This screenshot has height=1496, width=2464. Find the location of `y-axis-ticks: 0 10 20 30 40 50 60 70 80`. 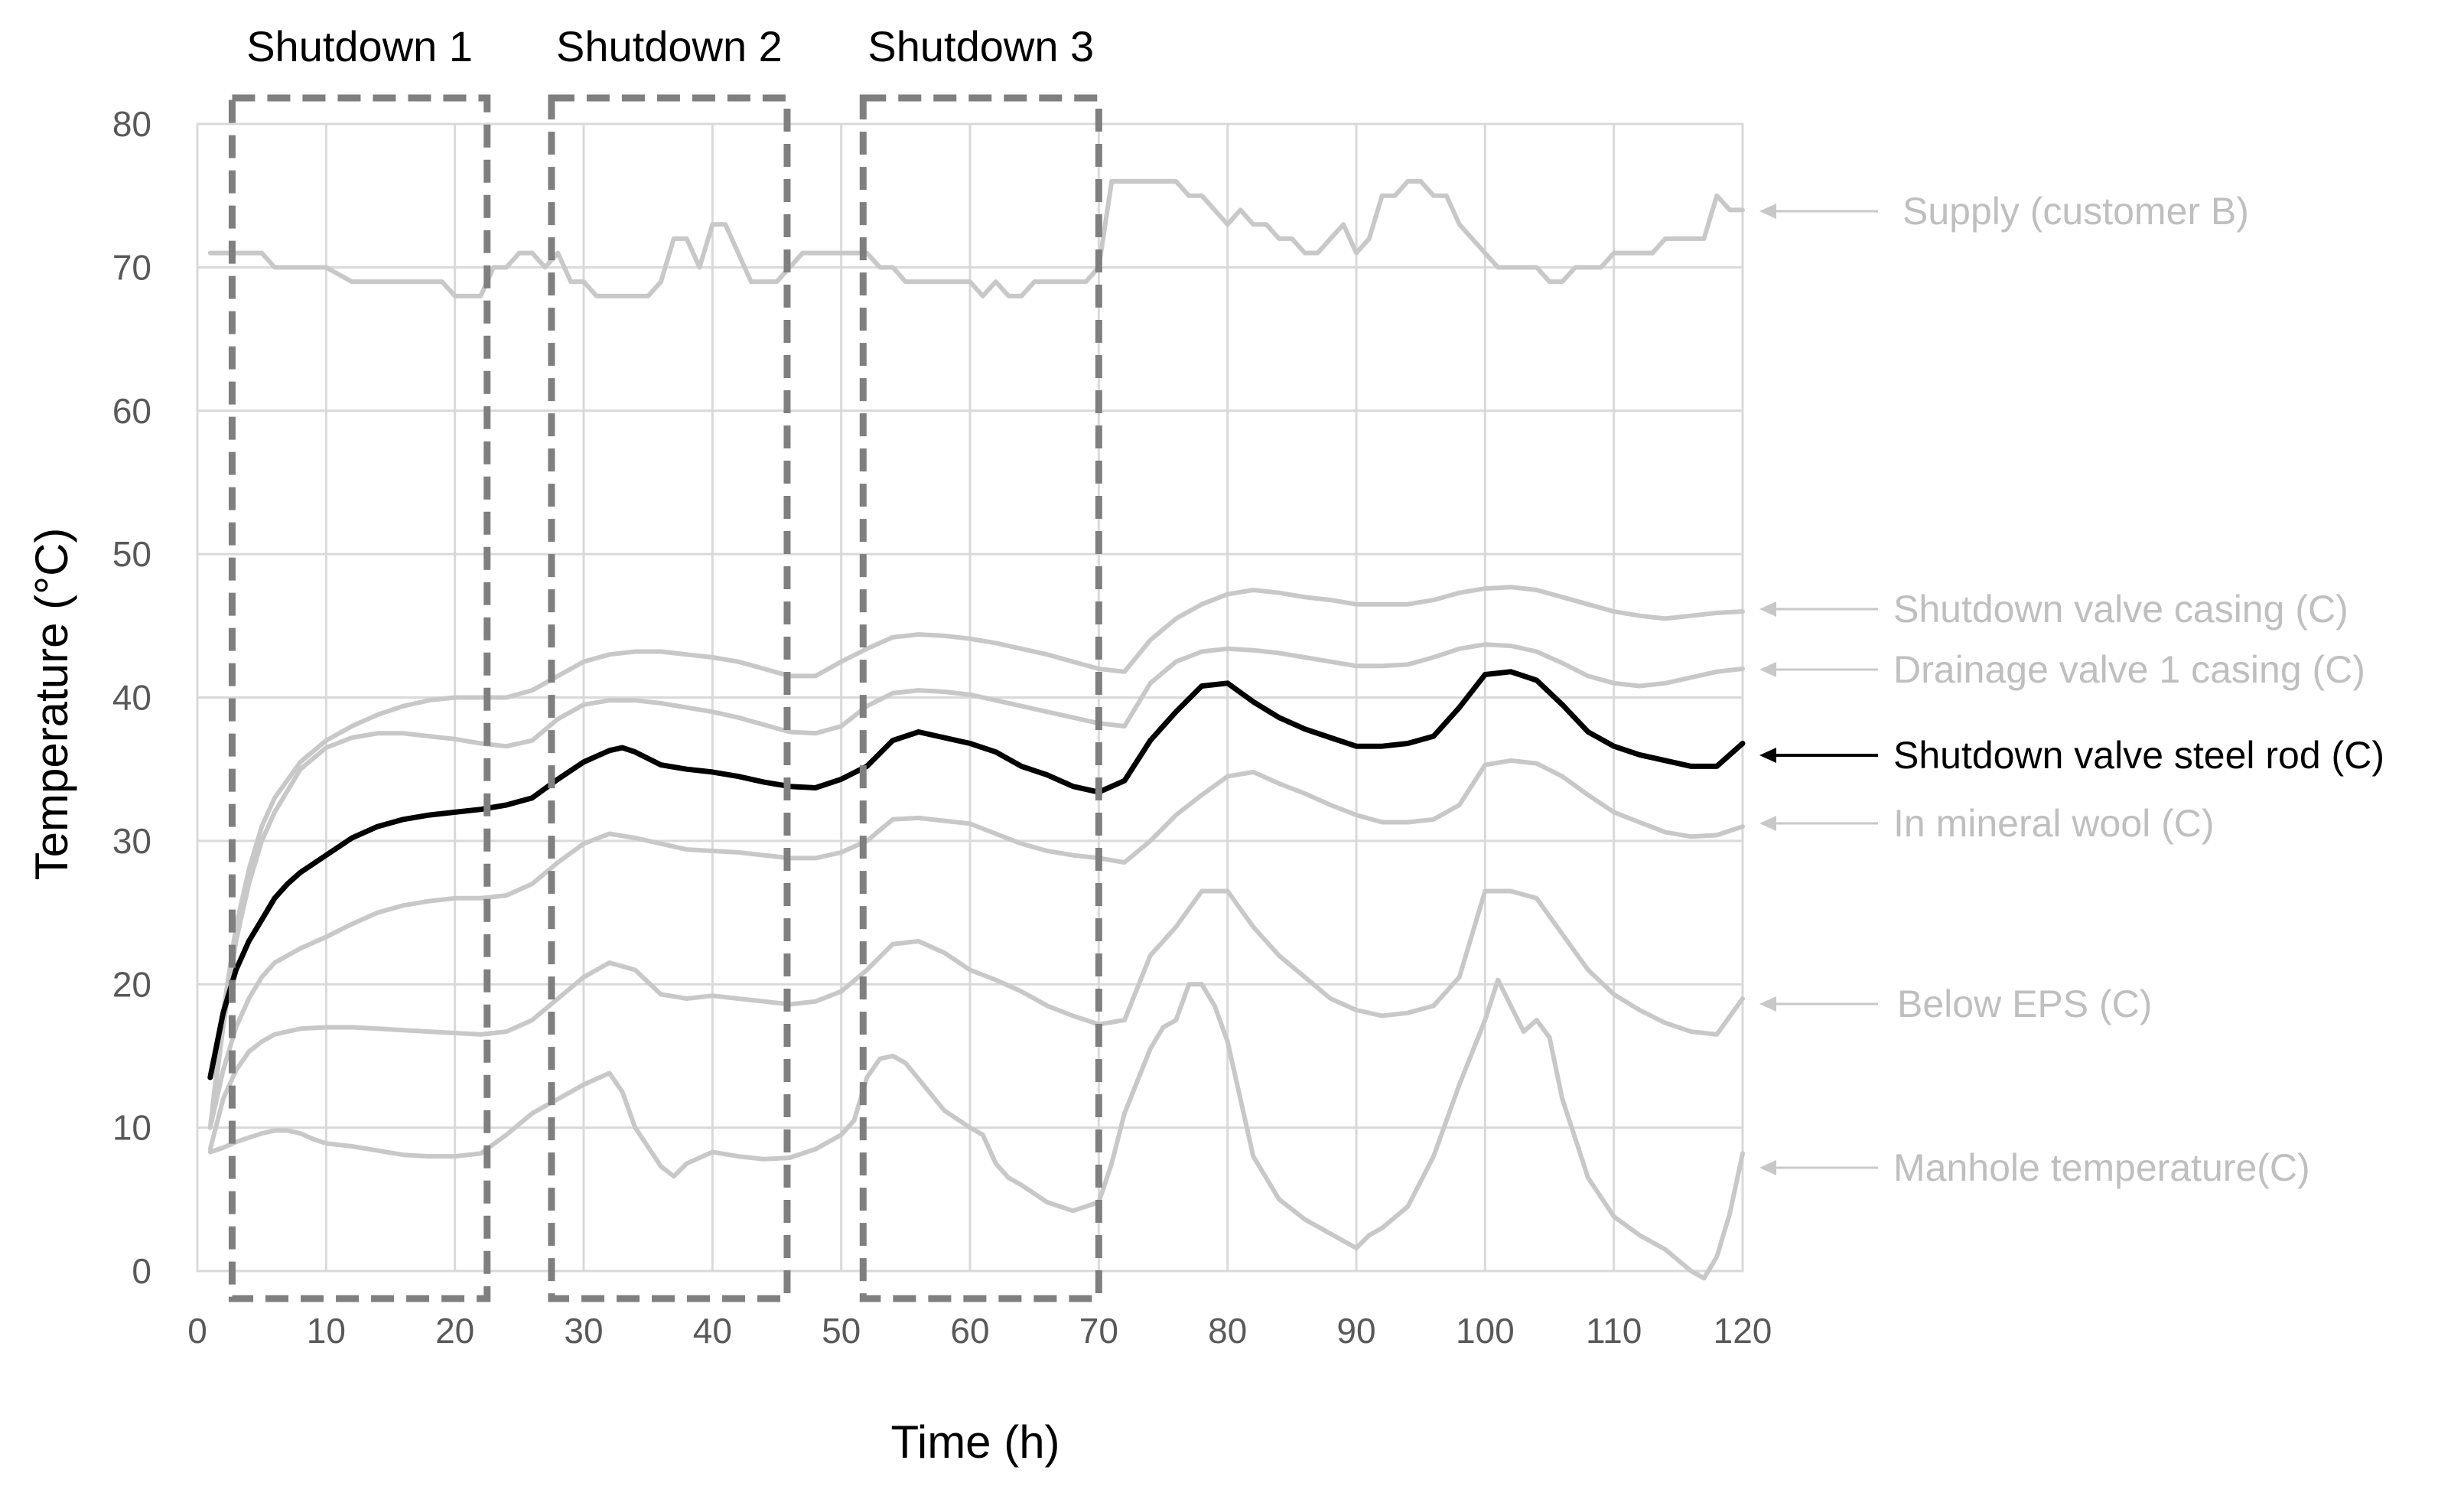

y-axis-ticks: 0 10 20 30 40 50 60 70 80 is located at coordinates (131, 698).